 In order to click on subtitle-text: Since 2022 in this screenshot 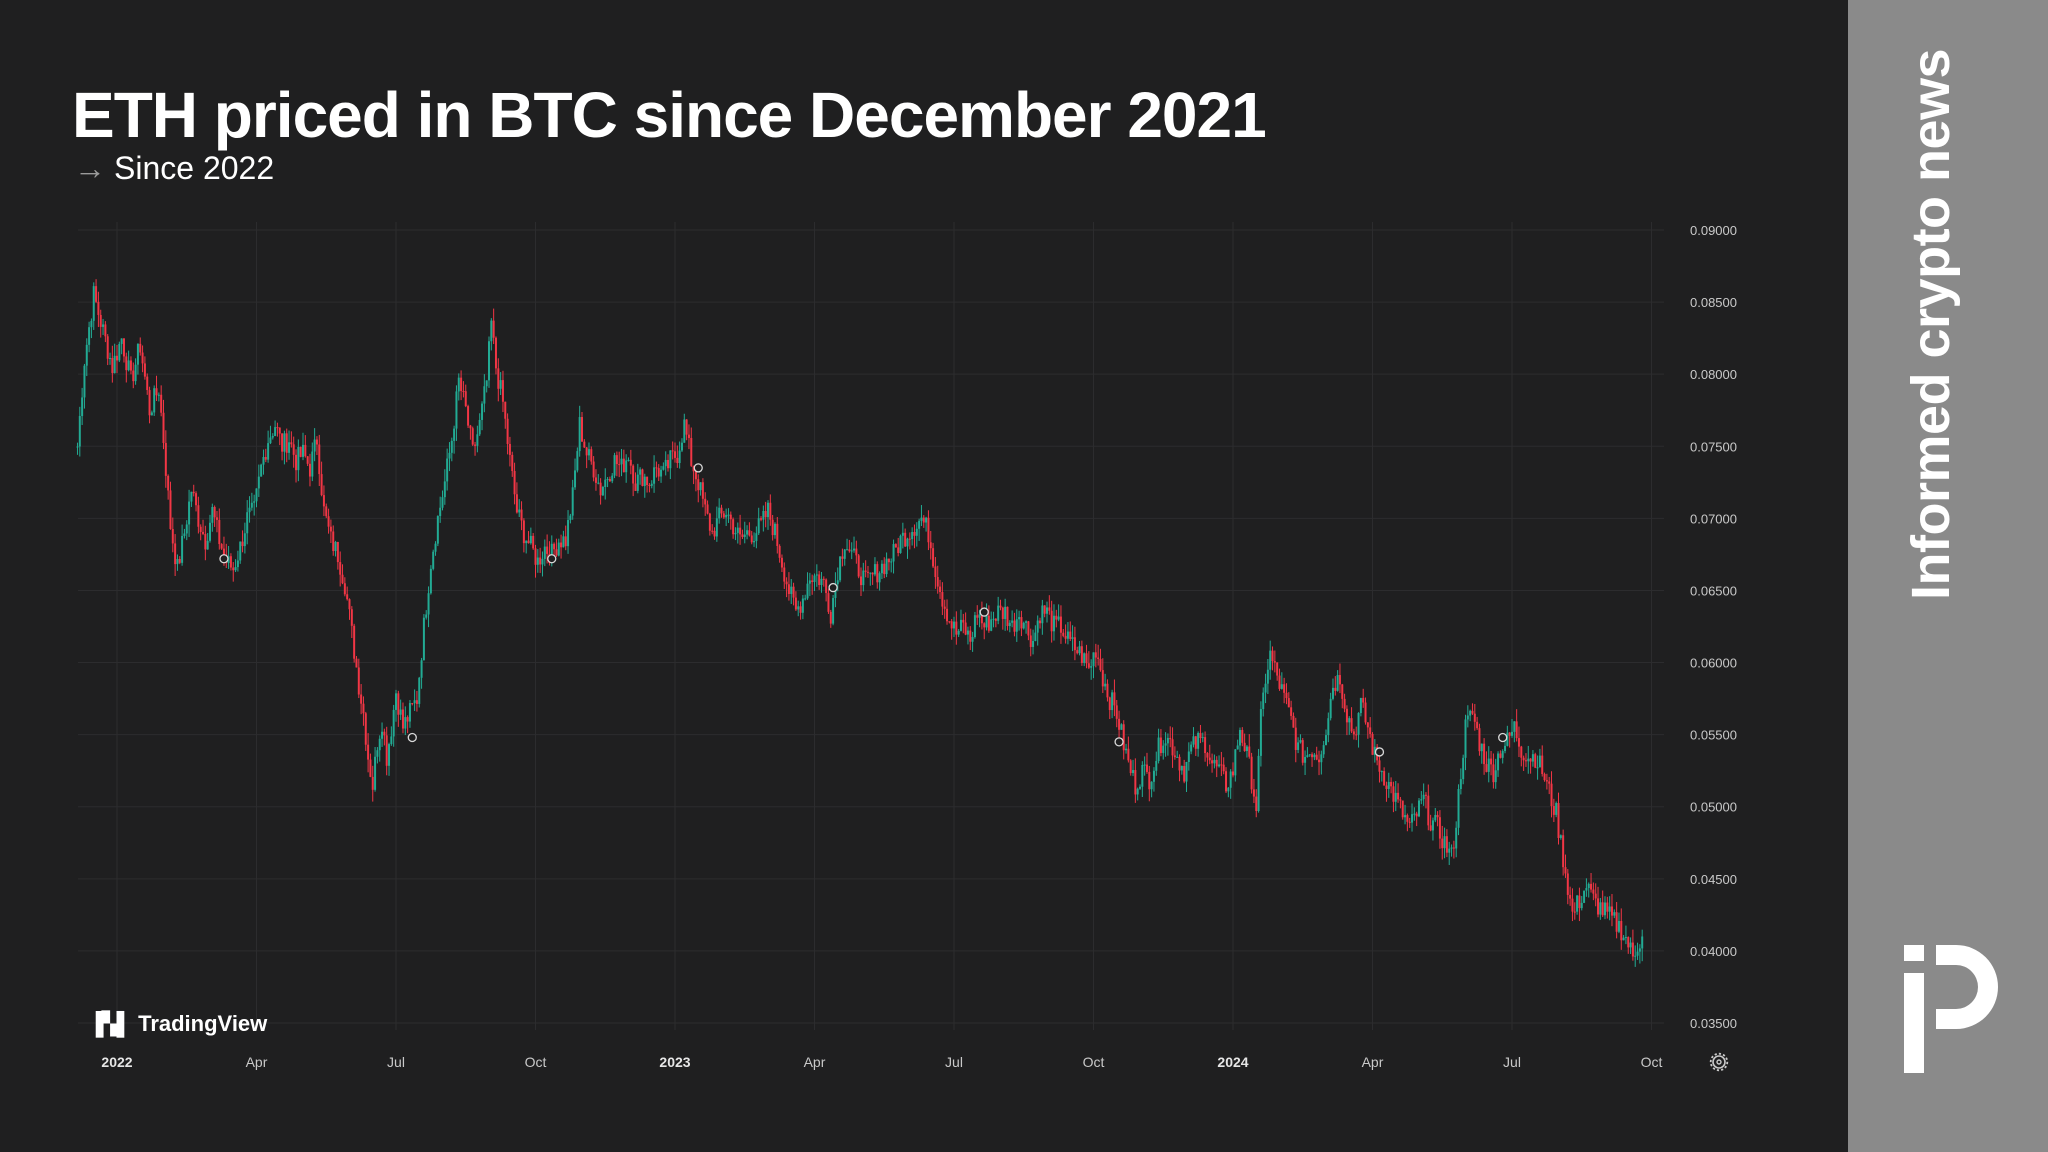, I will do `click(194, 168)`.